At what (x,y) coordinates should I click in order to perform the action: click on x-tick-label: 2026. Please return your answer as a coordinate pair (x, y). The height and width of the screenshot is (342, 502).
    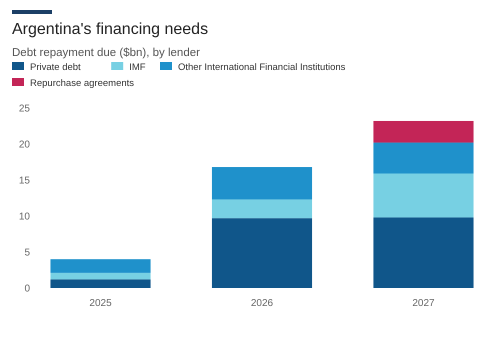
    Looking at the image, I should click on (262, 303).